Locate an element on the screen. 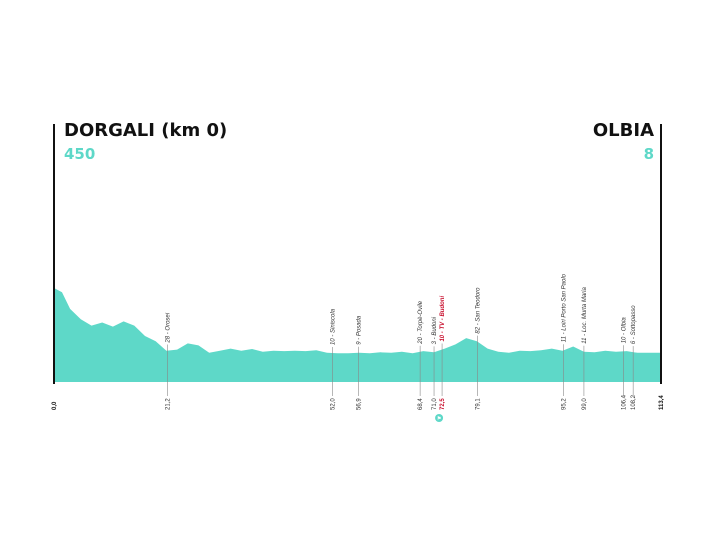 The image size is (712, 534). marker-location-label: 9 - Posada is located at coordinates (360, 330).